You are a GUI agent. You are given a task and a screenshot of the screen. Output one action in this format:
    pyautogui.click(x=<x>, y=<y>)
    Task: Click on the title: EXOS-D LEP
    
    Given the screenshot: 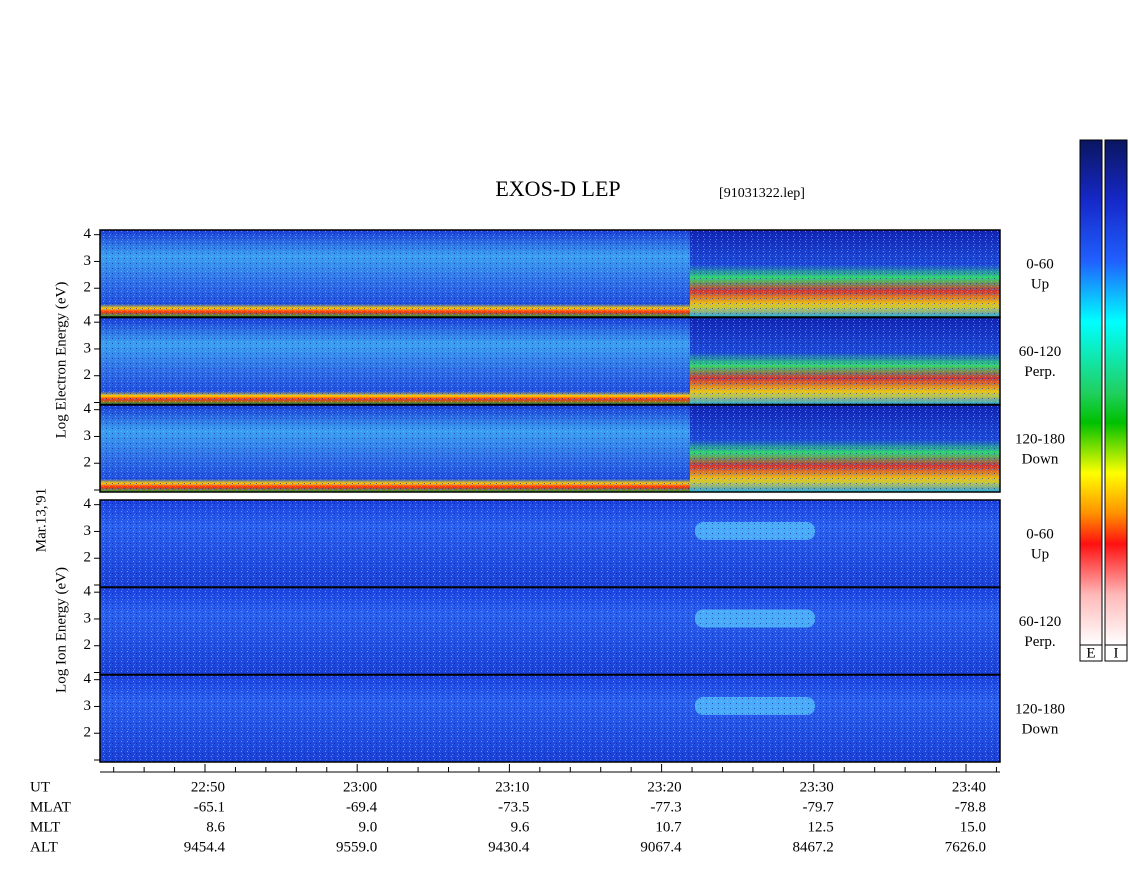 What is the action you would take?
    pyautogui.click(x=557, y=188)
    